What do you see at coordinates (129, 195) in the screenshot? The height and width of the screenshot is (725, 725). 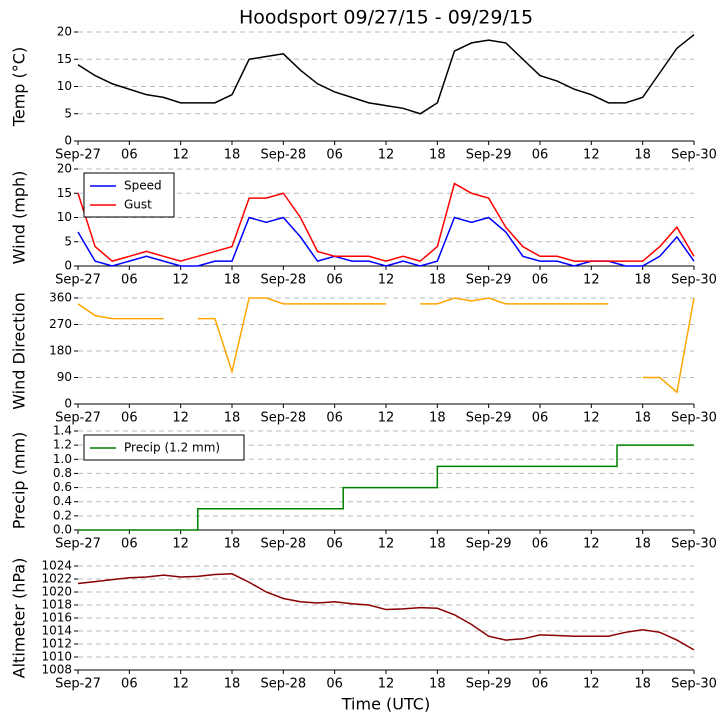 I see `legend-box` at bounding box center [129, 195].